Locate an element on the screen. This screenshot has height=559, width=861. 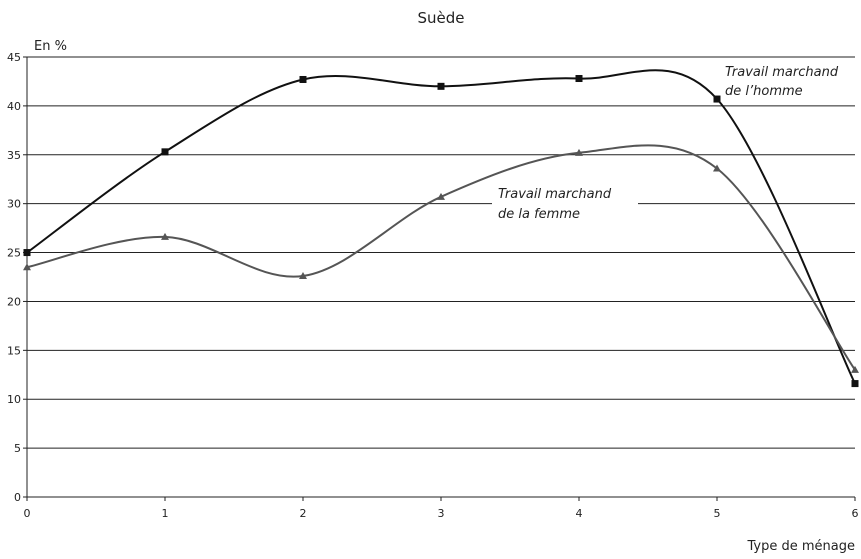
annotation-homme-line2: de l’homme is located at coordinates (764, 91).